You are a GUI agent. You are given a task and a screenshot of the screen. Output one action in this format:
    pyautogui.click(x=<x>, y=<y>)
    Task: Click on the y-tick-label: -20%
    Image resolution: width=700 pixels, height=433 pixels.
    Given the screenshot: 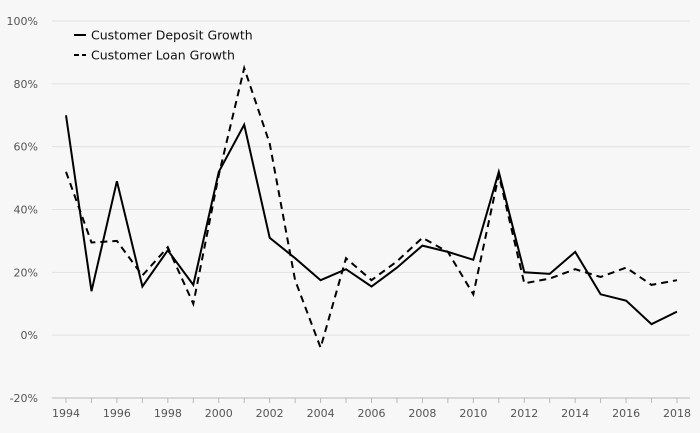 What is the action you would take?
    pyautogui.click(x=24, y=398)
    